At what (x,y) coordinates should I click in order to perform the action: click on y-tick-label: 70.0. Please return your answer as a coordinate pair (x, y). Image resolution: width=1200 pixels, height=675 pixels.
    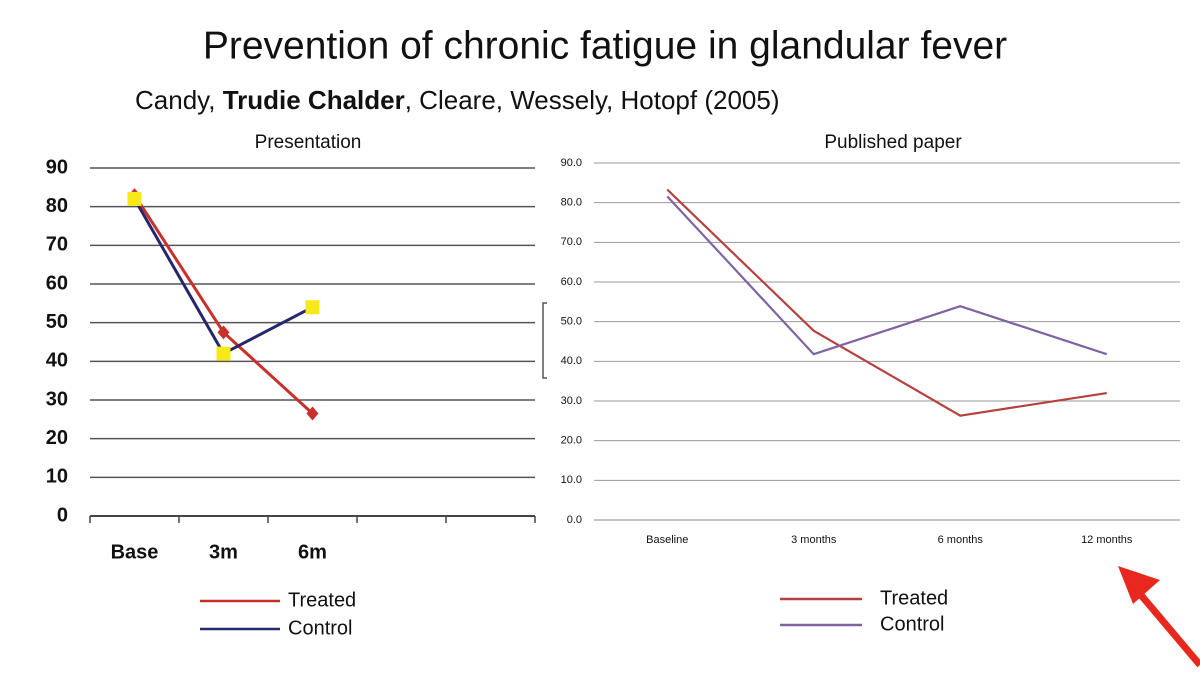
    Looking at the image, I should click on (571, 242).